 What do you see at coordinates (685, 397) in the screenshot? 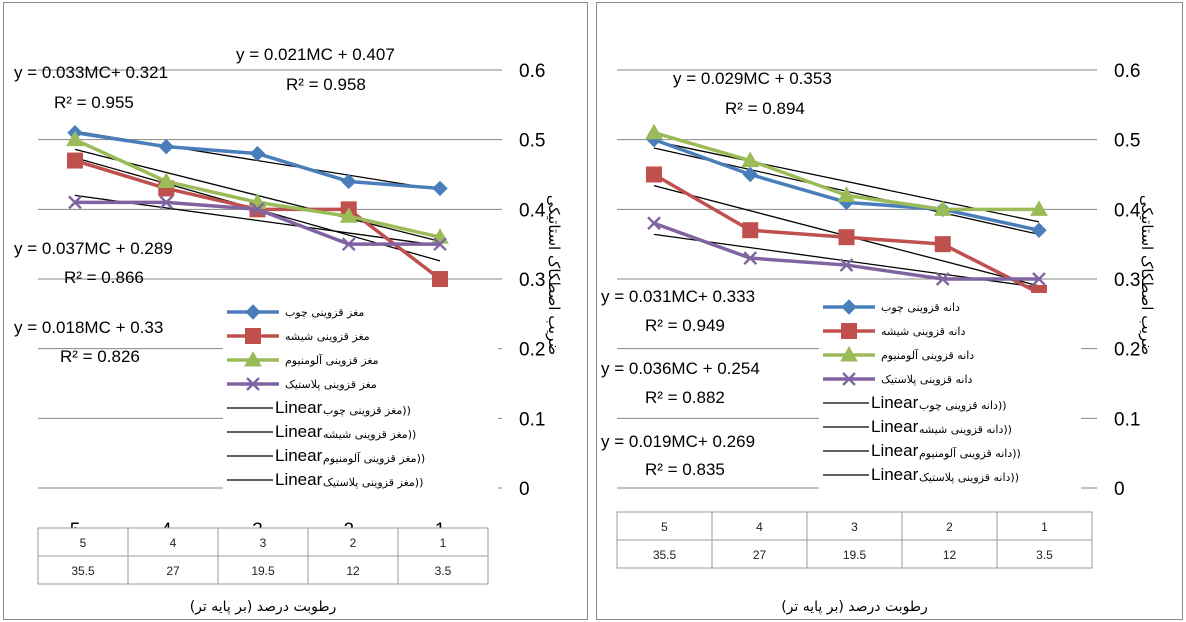
I see `trendline-r2: R² = 0.882` at bounding box center [685, 397].